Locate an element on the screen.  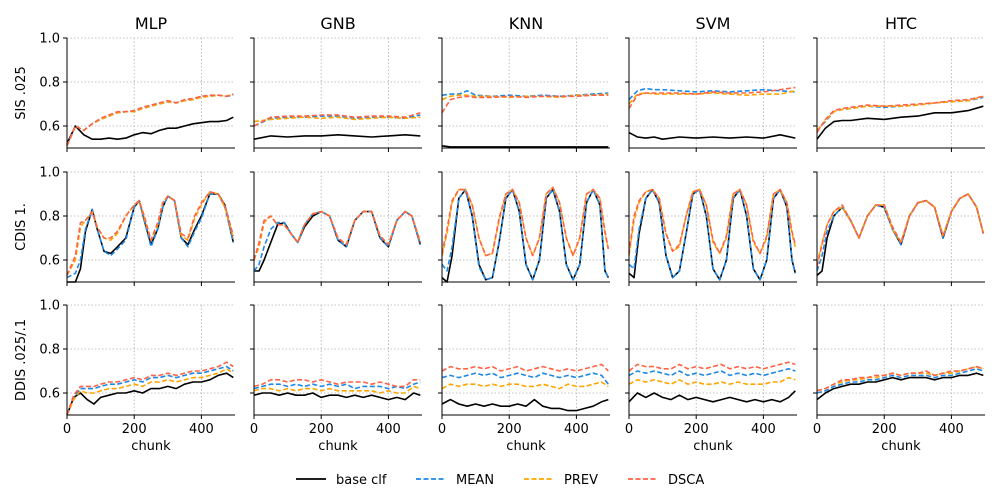
panel-gnb-2: 0 200 400 chunk is located at coordinates (336, 379).